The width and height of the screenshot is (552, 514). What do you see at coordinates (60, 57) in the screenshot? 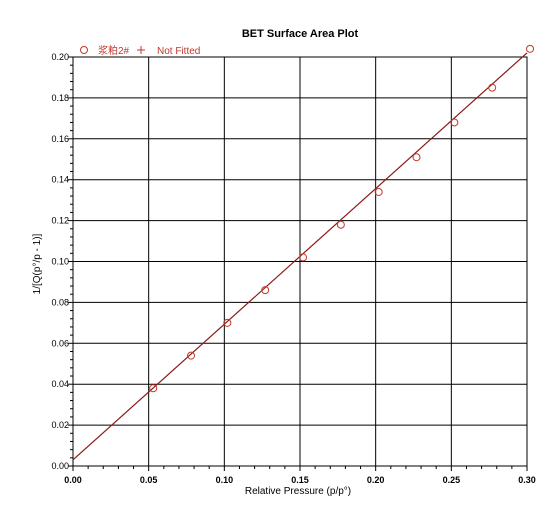
I see `y-tick-label: 0.20` at bounding box center [60, 57].